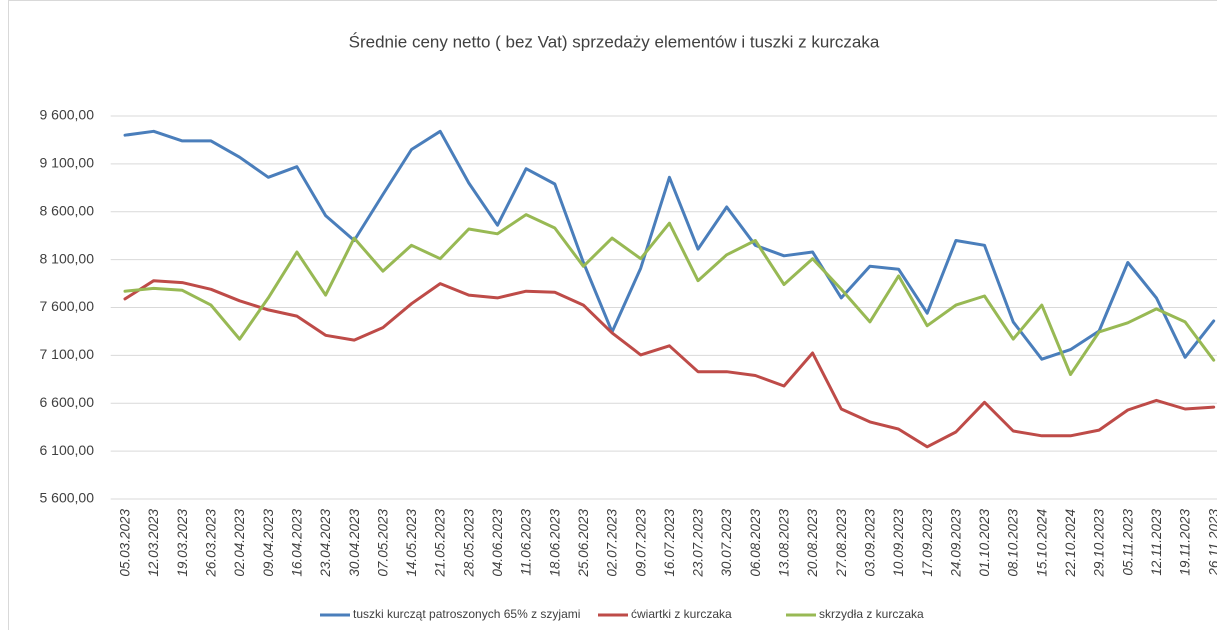  I want to click on x-tick-label: 07.05.2023, so click(382, 543).